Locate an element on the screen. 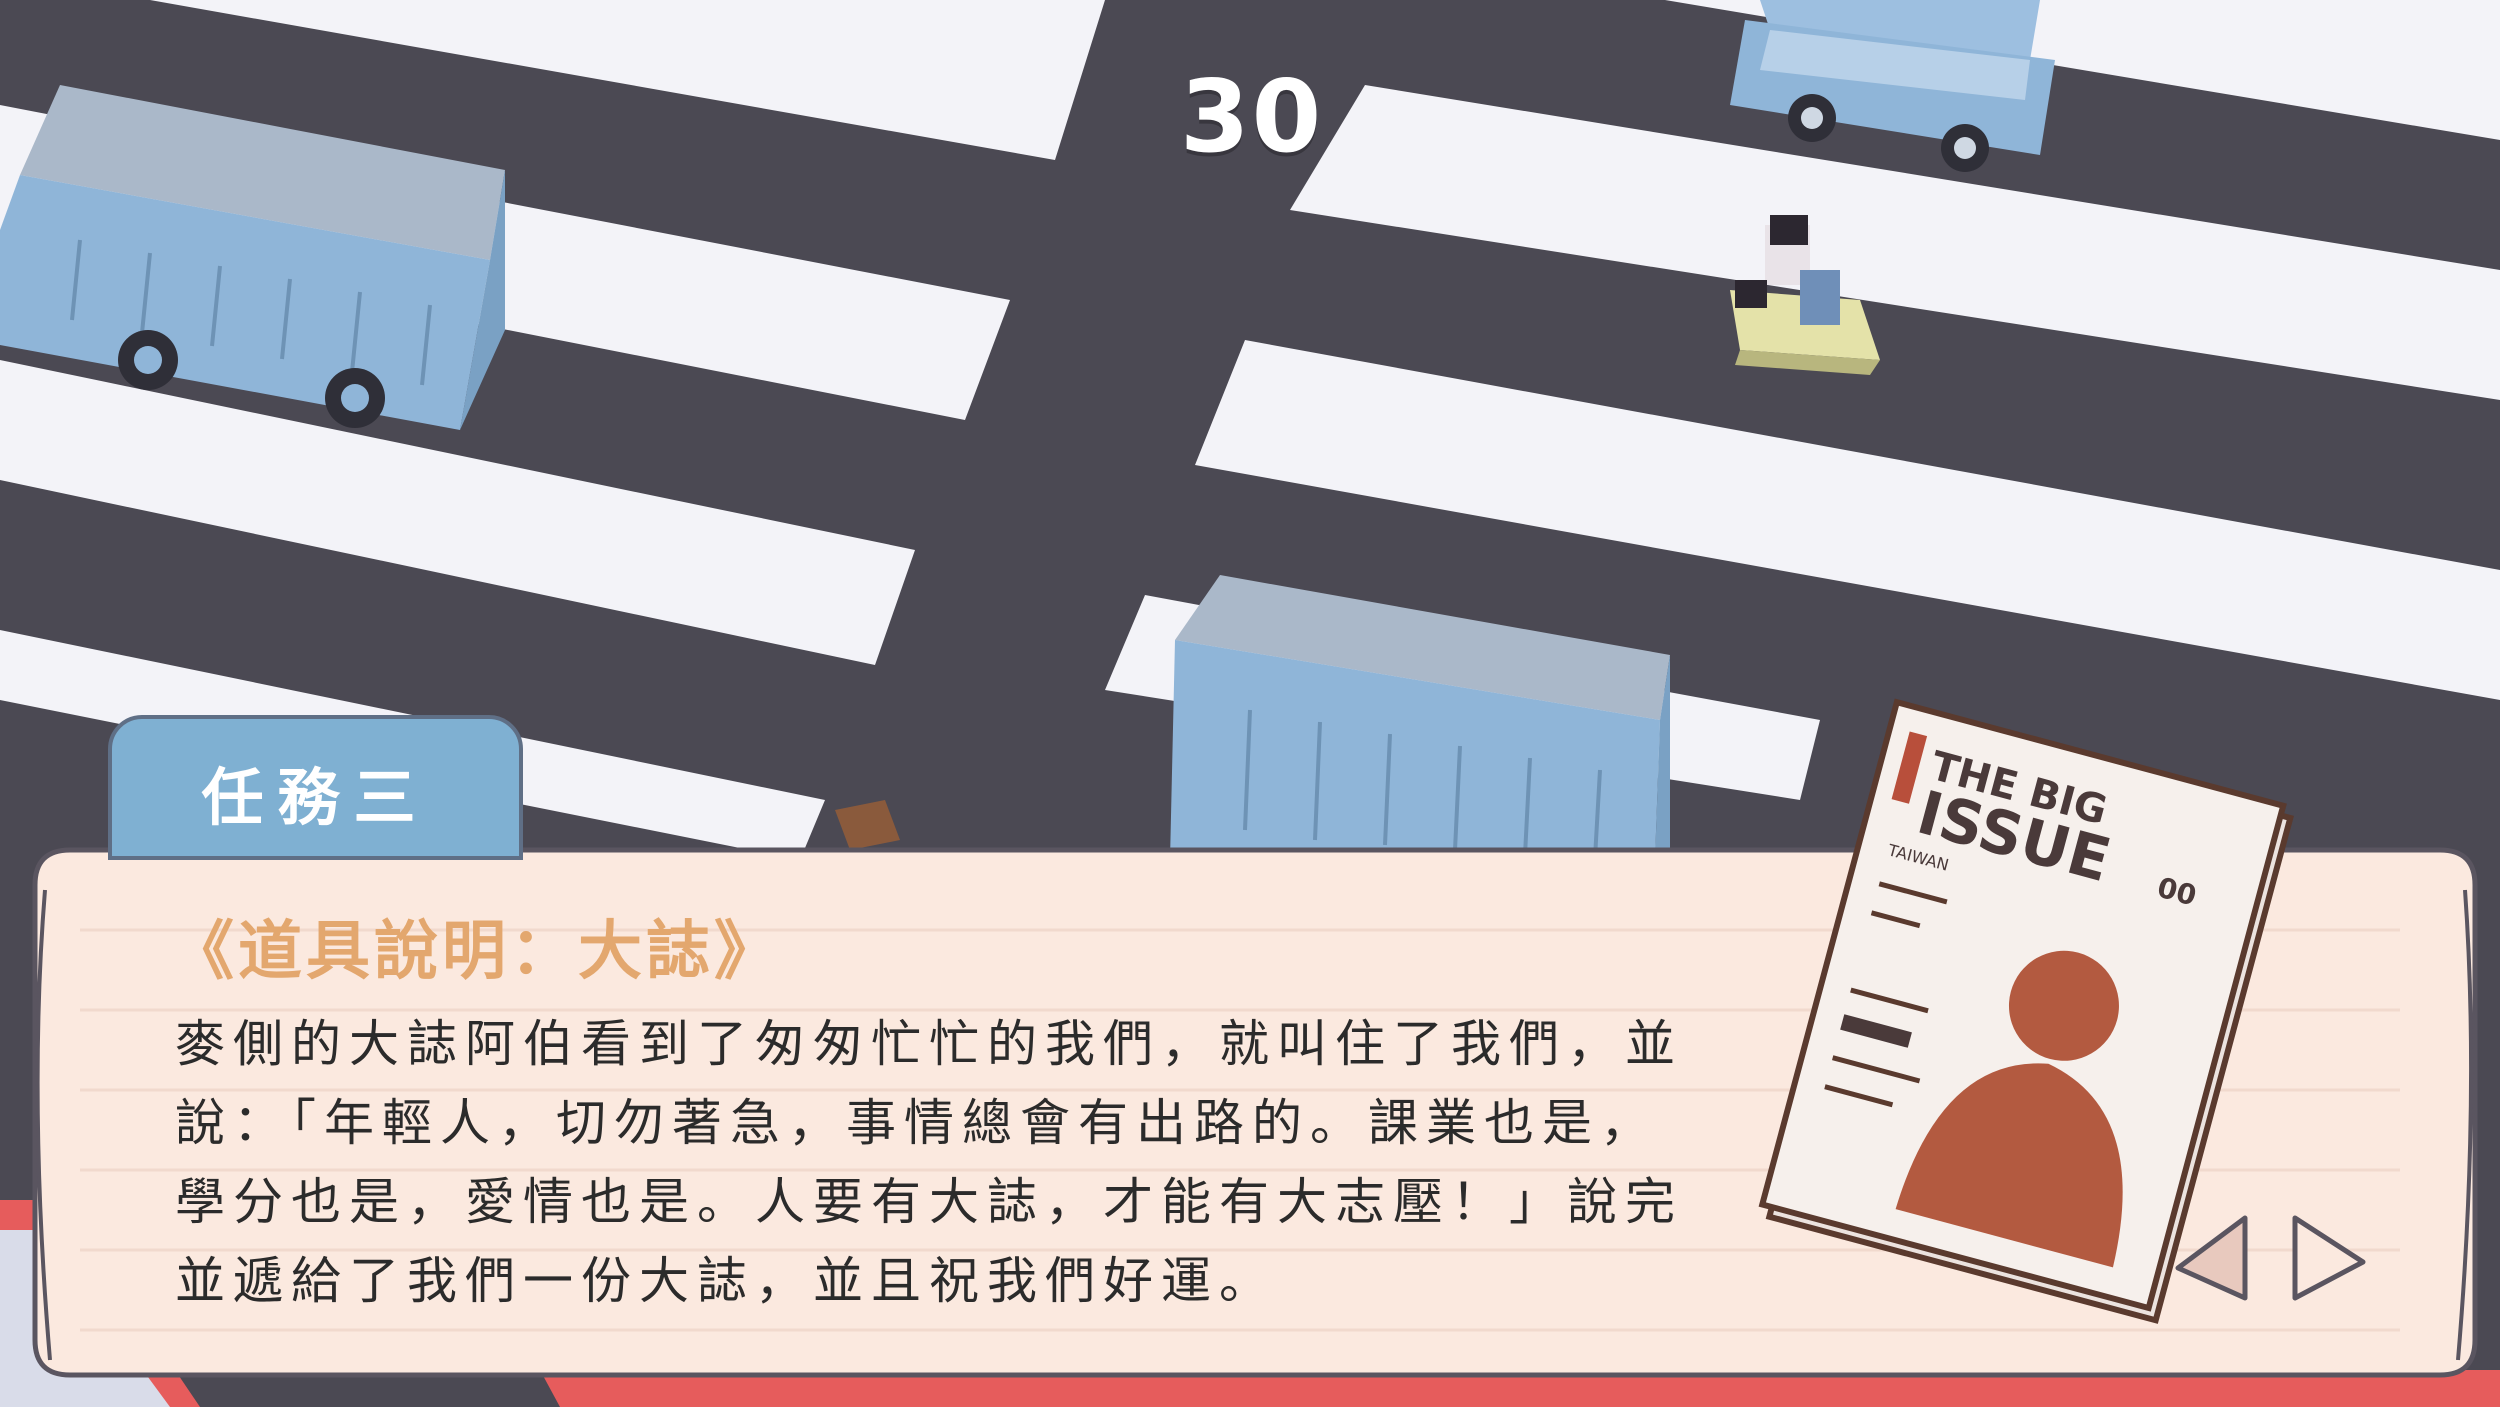  triangle-right-icon is located at coordinates (2329, 1258).